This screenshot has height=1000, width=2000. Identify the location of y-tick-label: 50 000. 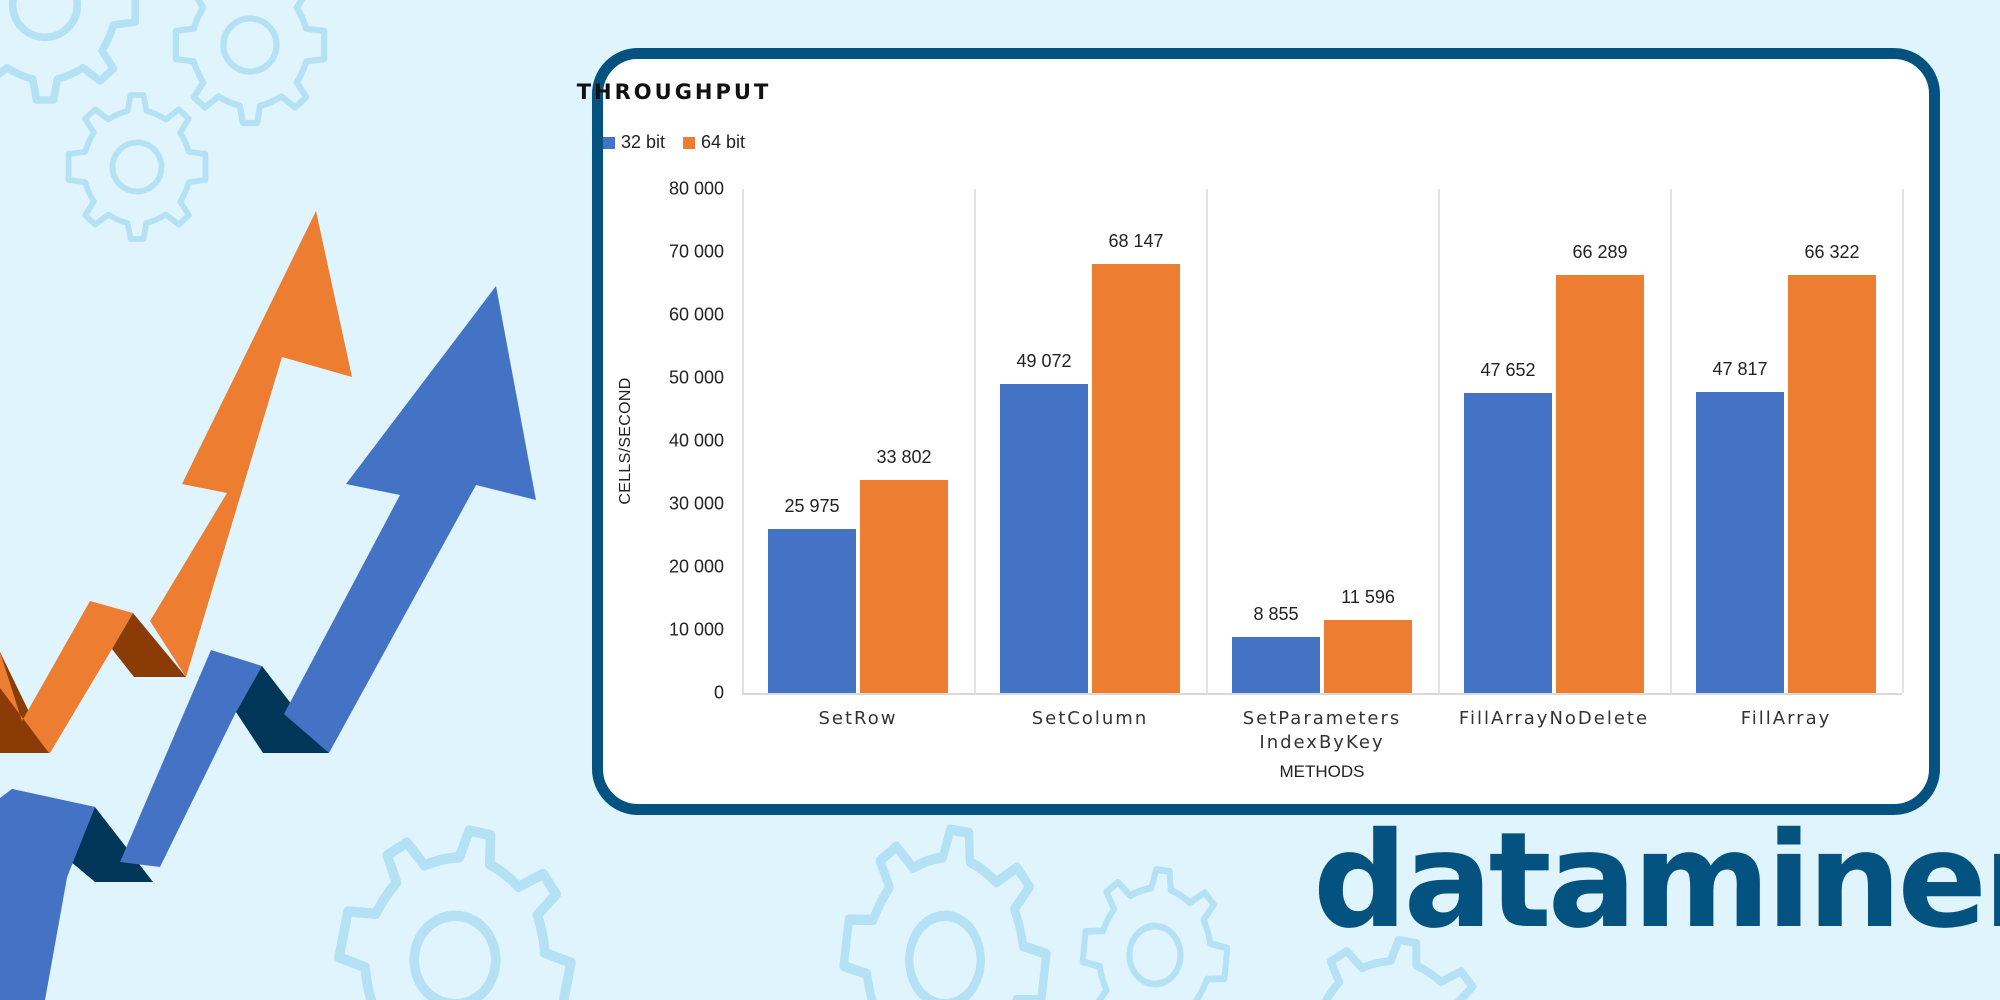
(696, 377).